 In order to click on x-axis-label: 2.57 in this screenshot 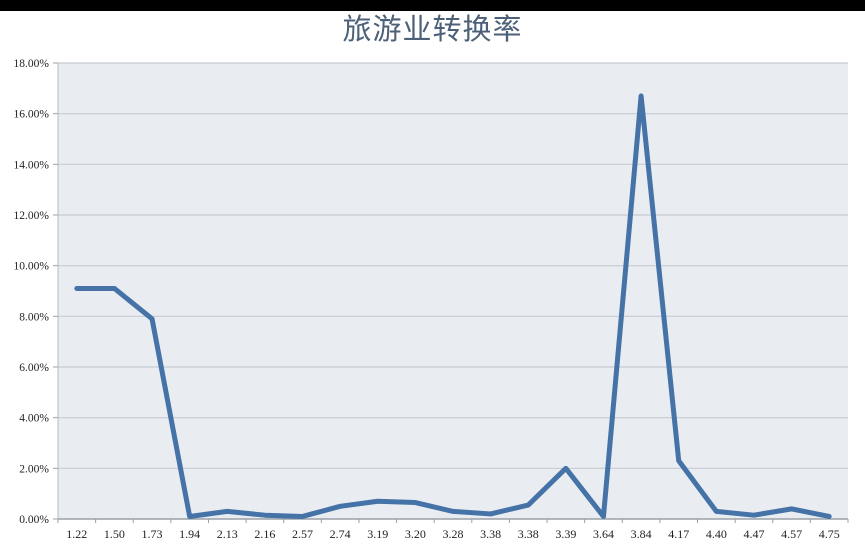, I will do `click(302, 534)`.